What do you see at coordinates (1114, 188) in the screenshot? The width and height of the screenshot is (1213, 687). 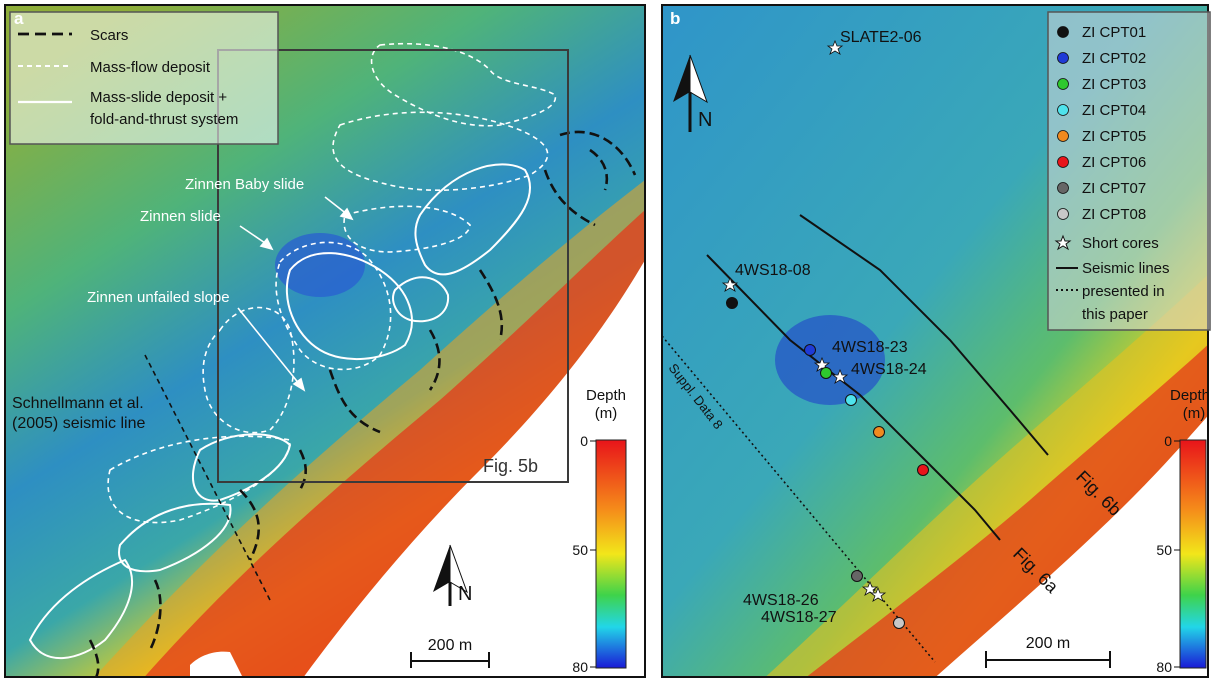 I see `legend-cpt-label: ZI CPT07` at bounding box center [1114, 188].